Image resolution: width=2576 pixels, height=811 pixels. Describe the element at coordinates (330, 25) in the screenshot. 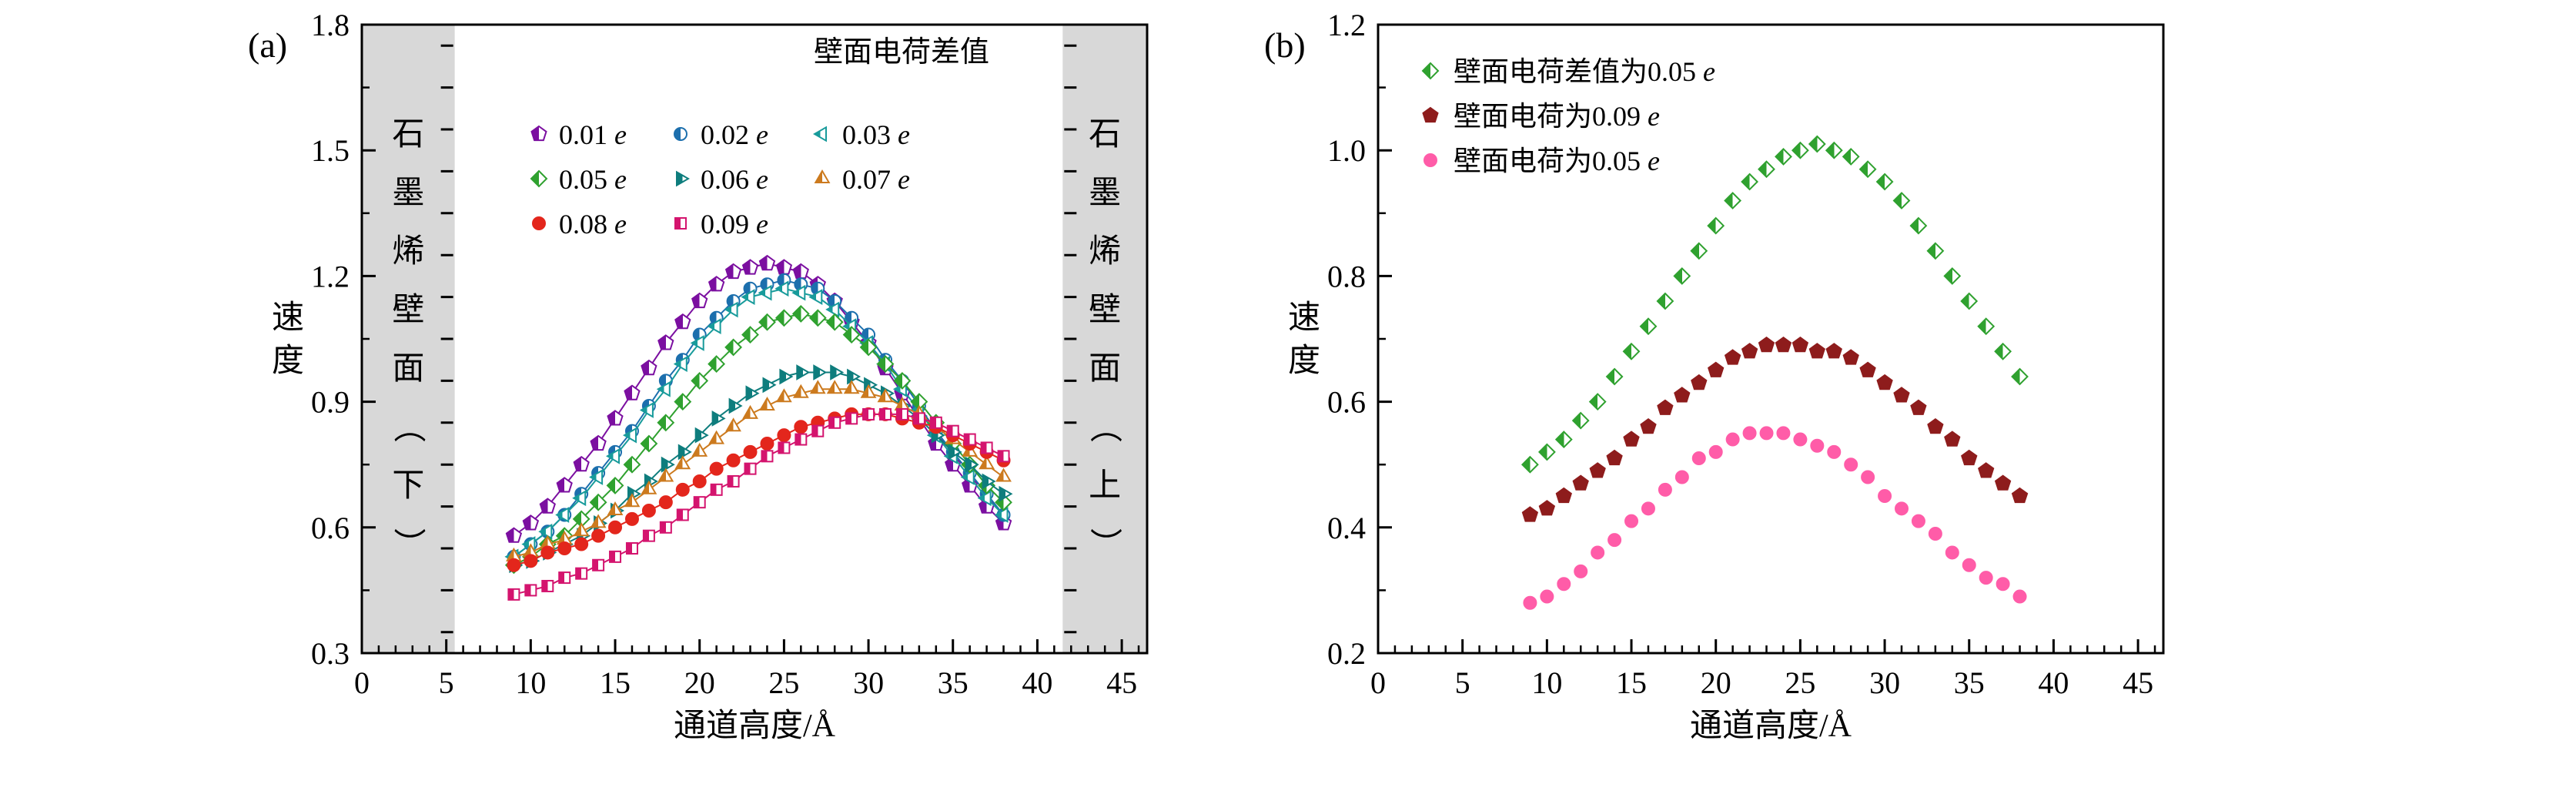

I see `y-tick-label: 1.8` at that location.